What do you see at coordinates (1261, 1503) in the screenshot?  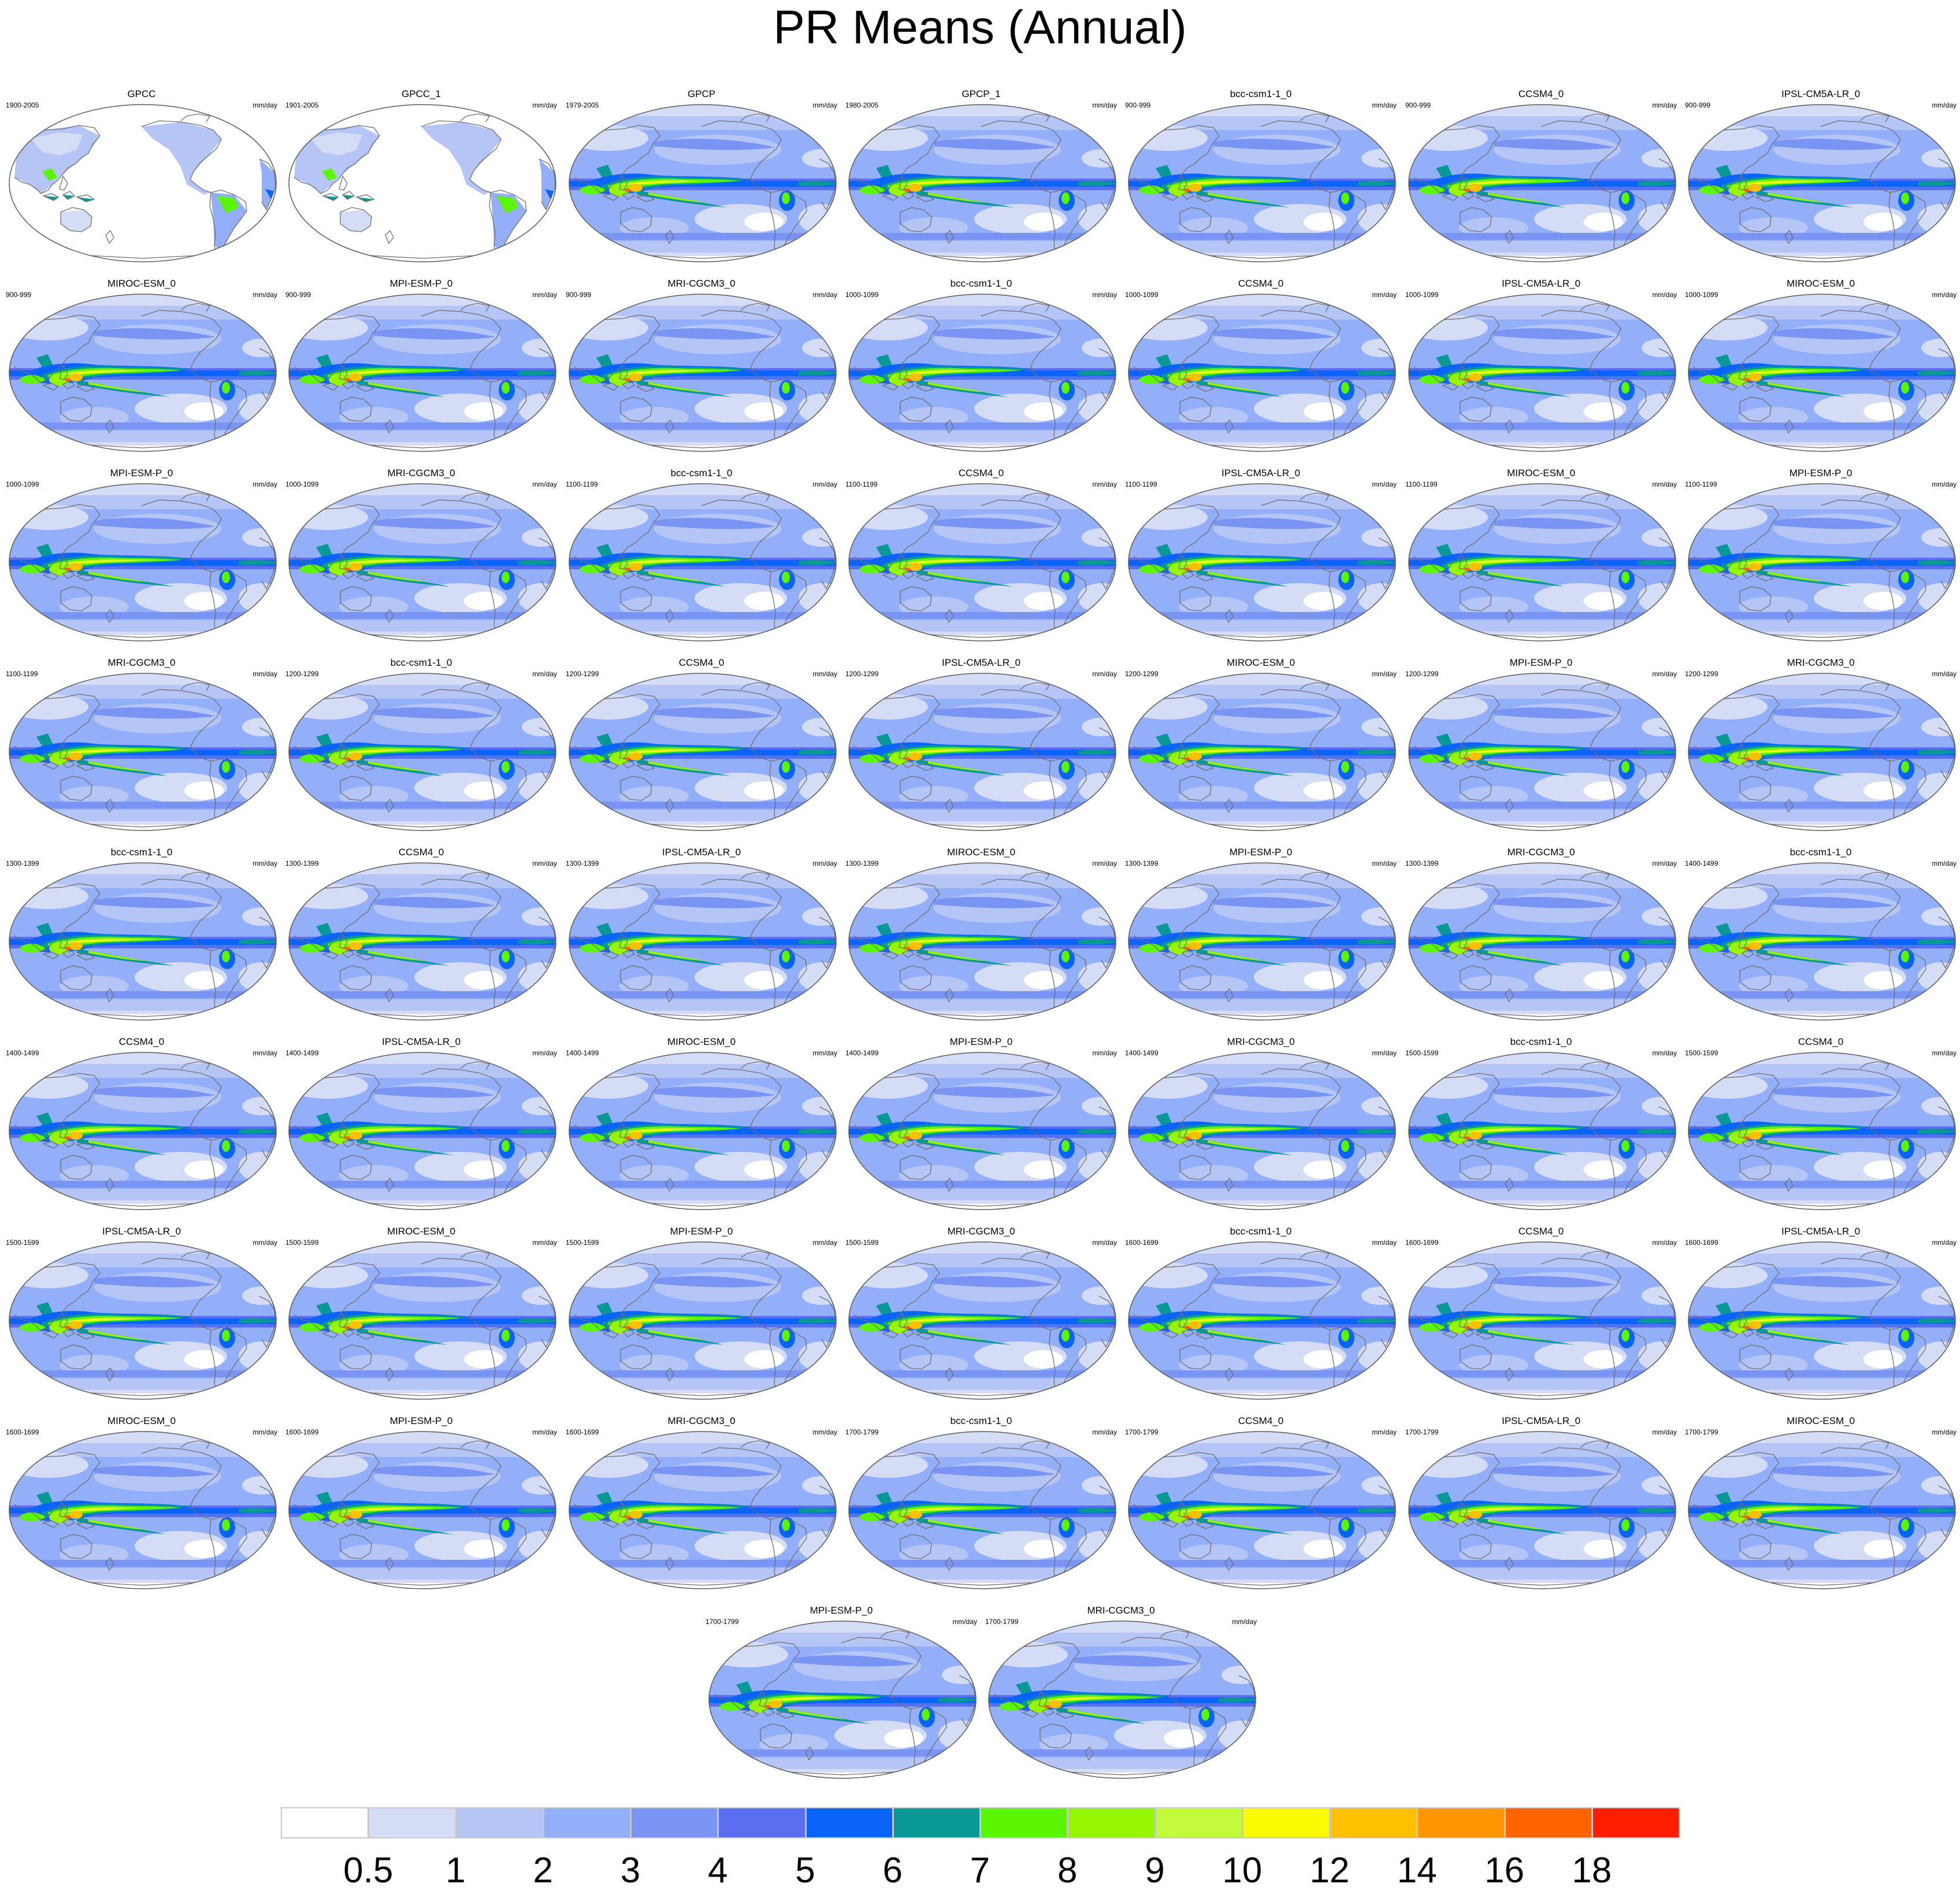 I see `map-panel: CCSM4_0 1700-1799 mm/day` at bounding box center [1261, 1503].